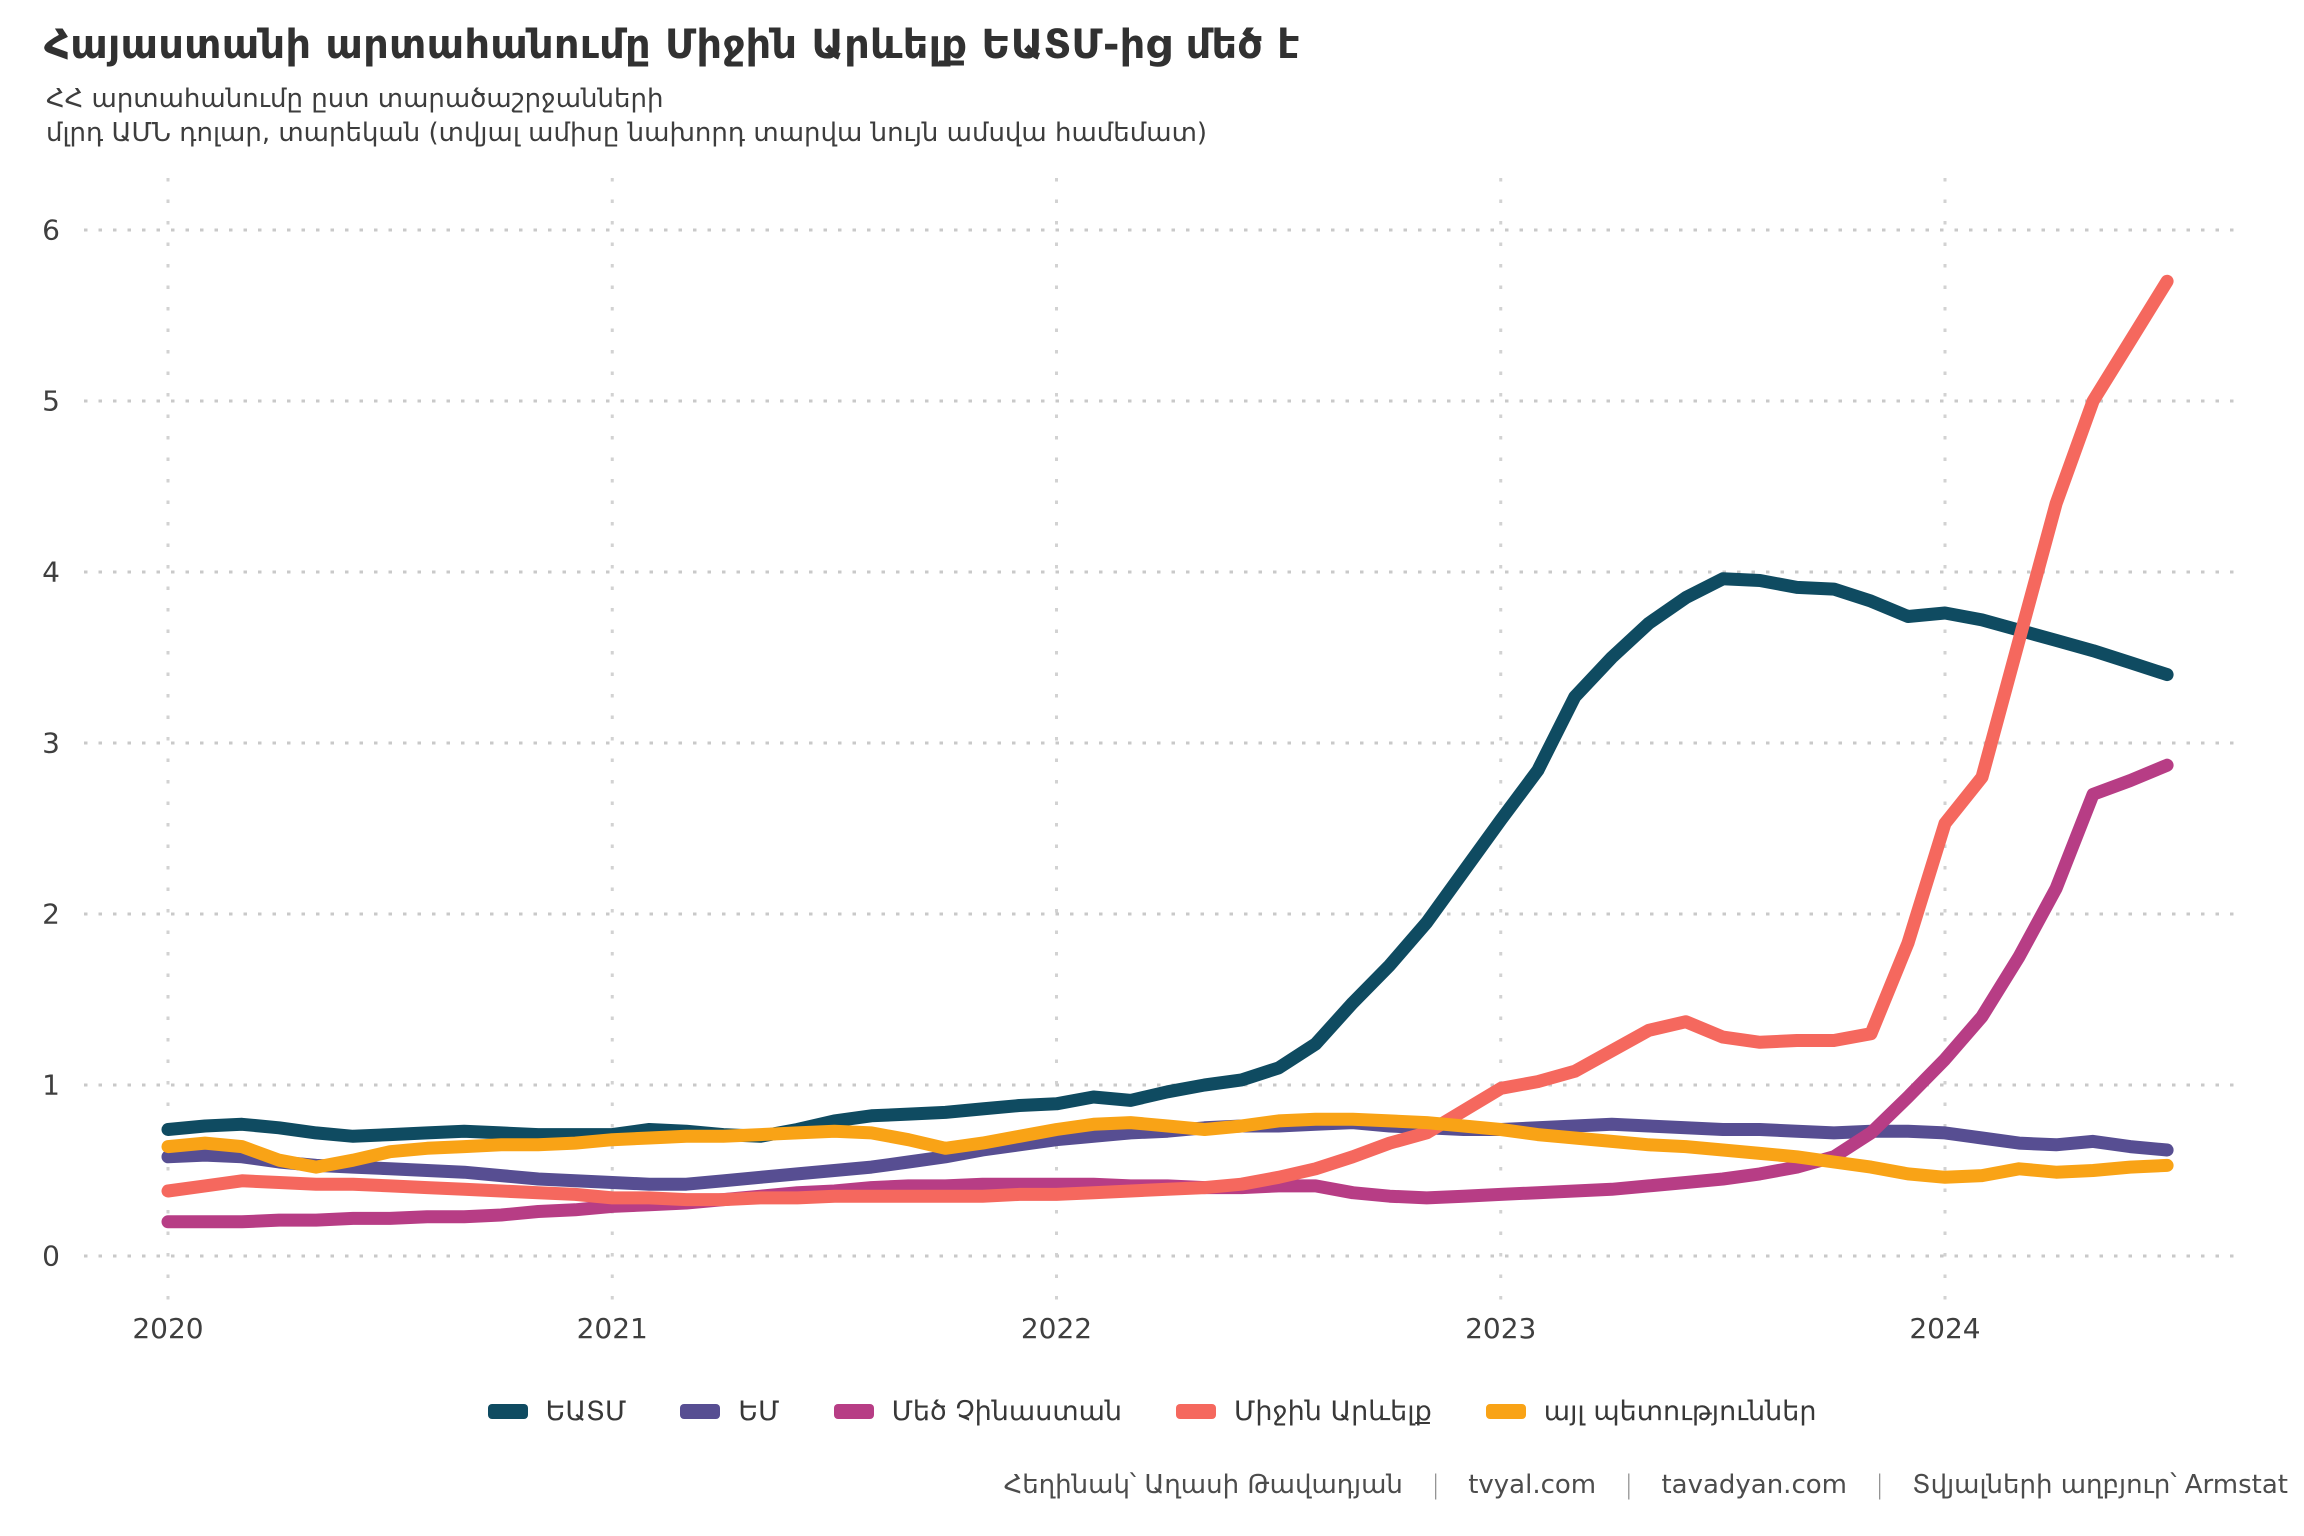 This screenshot has height=1536, width=2304. I want to click on legend-swatch-greater-china, so click(853, 1411).